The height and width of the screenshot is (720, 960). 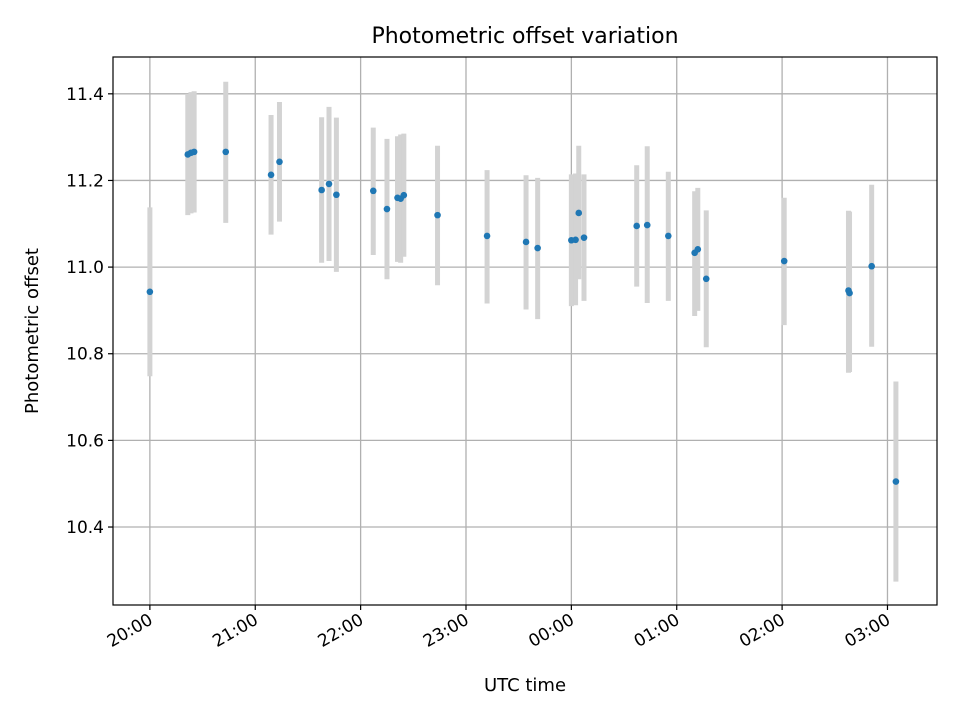 I want to click on x-tick-label: 02:00, so click(x=762, y=631).